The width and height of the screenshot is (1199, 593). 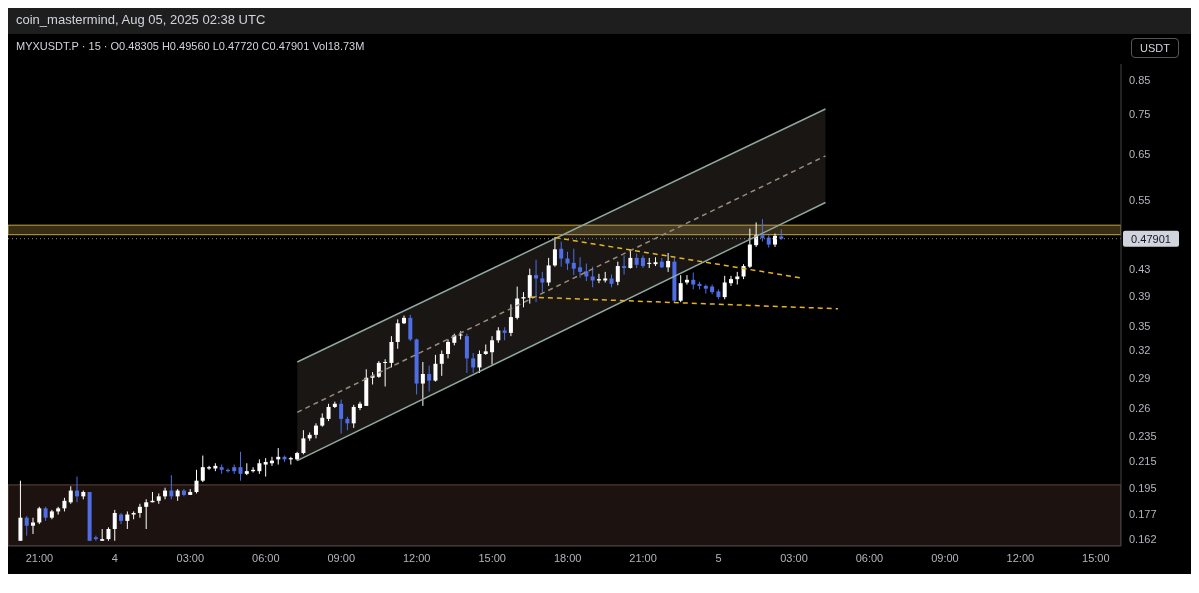 I want to click on x-tick-label: 4, so click(x=114, y=557).